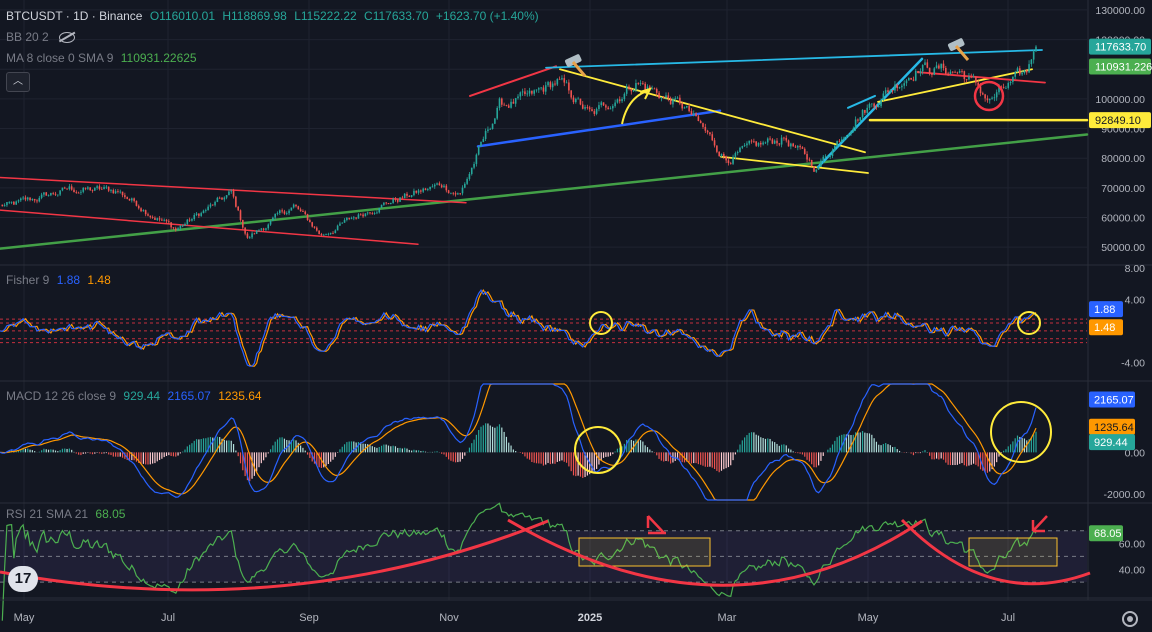 Image resolution: width=1152 pixels, height=632 pixels. What do you see at coordinates (861, 101) in the screenshot?
I see `rising-channel-inner` at bounding box center [861, 101].